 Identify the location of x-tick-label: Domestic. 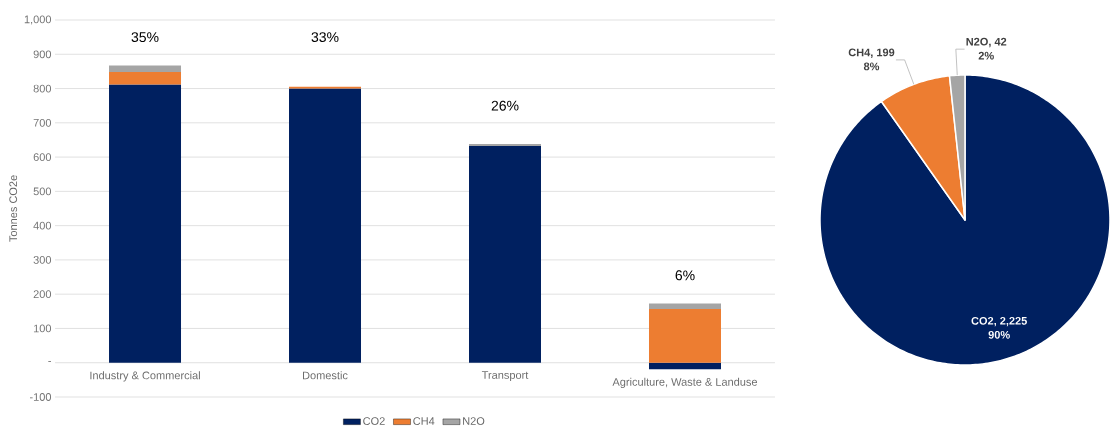
(325, 375).